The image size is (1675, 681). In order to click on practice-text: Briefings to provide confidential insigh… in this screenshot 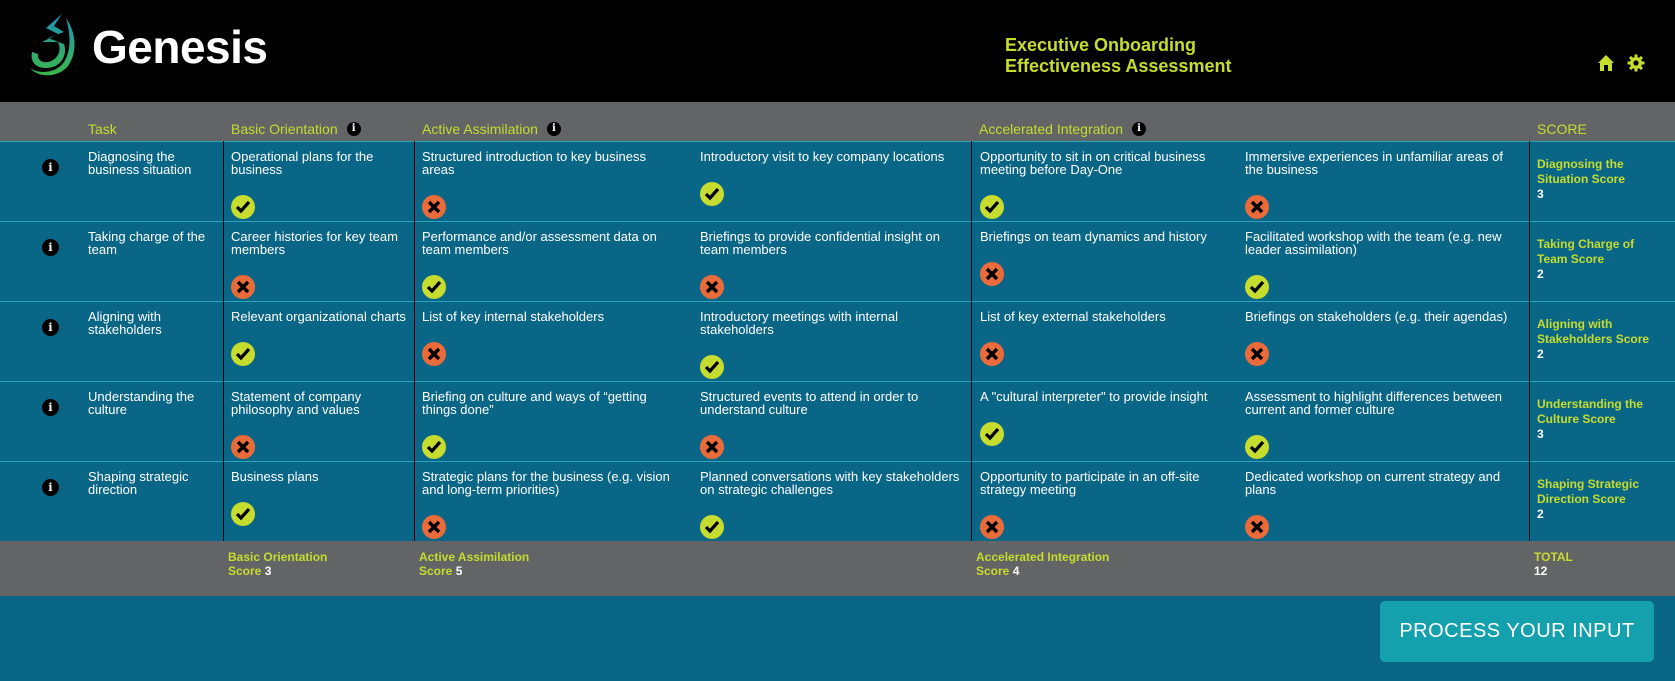, I will do `click(820, 243)`.